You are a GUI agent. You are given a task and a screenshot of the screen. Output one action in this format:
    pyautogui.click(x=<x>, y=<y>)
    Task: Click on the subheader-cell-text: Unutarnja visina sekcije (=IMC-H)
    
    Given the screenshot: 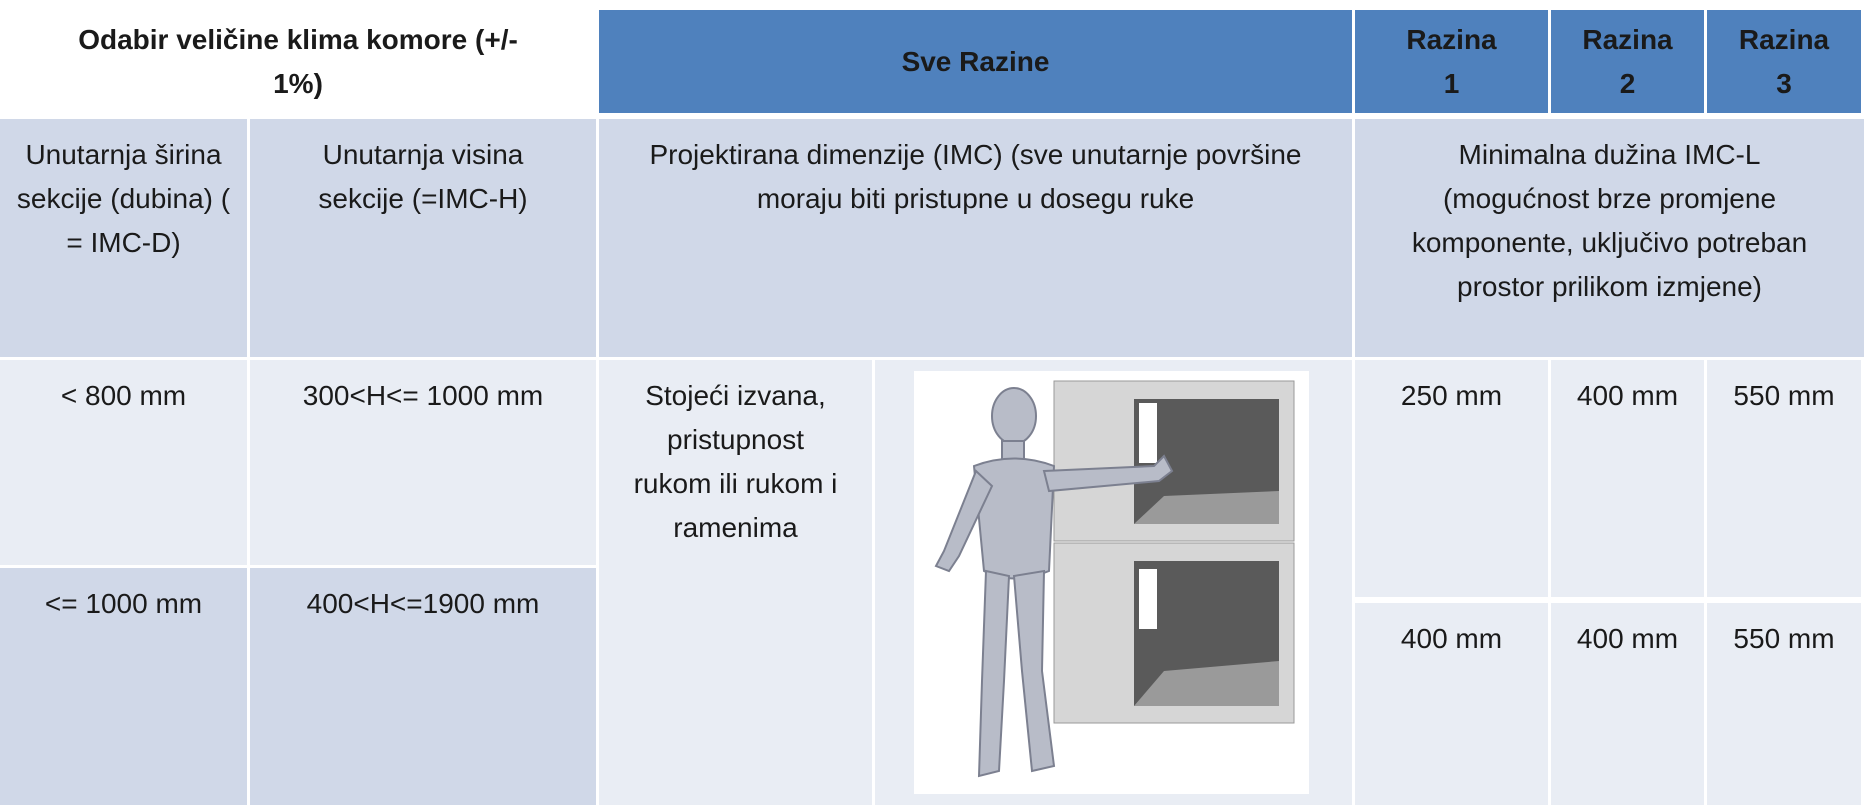 What is the action you would take?
    pyautogui.click(x=423, y=176)
    